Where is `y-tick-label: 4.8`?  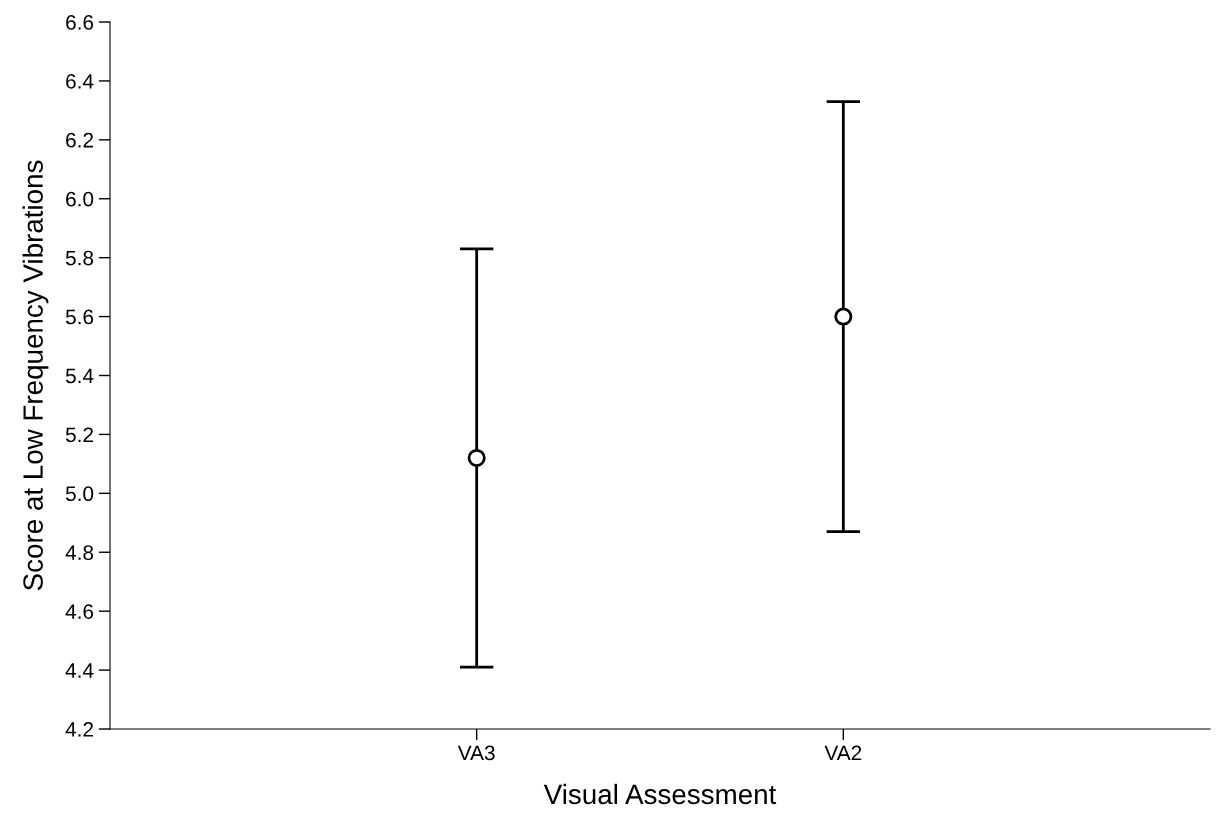 y-tick-label: 4.8 is located at coordinates (79, 552).